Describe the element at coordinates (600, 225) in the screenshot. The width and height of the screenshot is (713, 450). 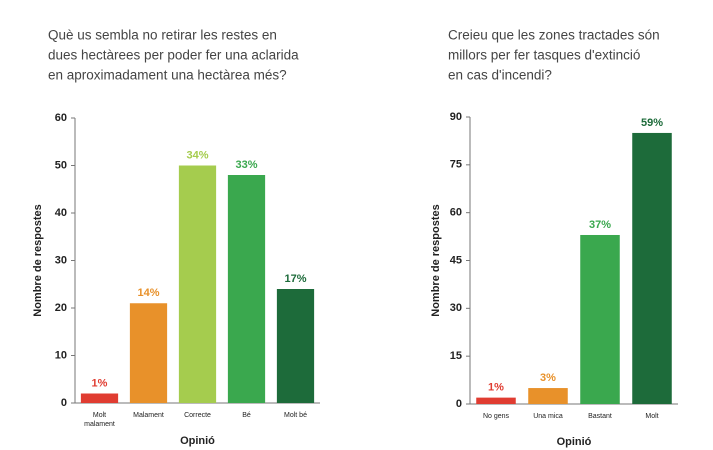
I see `value-label: 37%` at that location.